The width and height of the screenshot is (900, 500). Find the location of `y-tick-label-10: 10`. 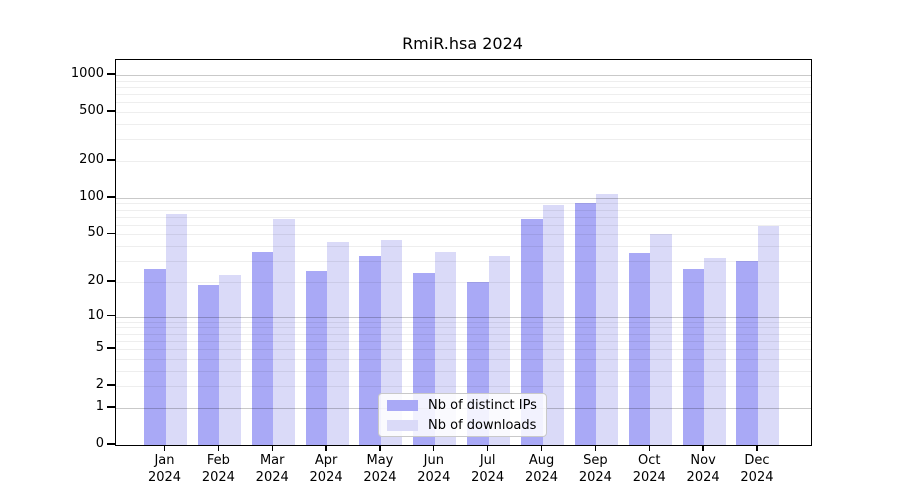

y-tick-label-10: 10 is located at coordinates (95, 315).